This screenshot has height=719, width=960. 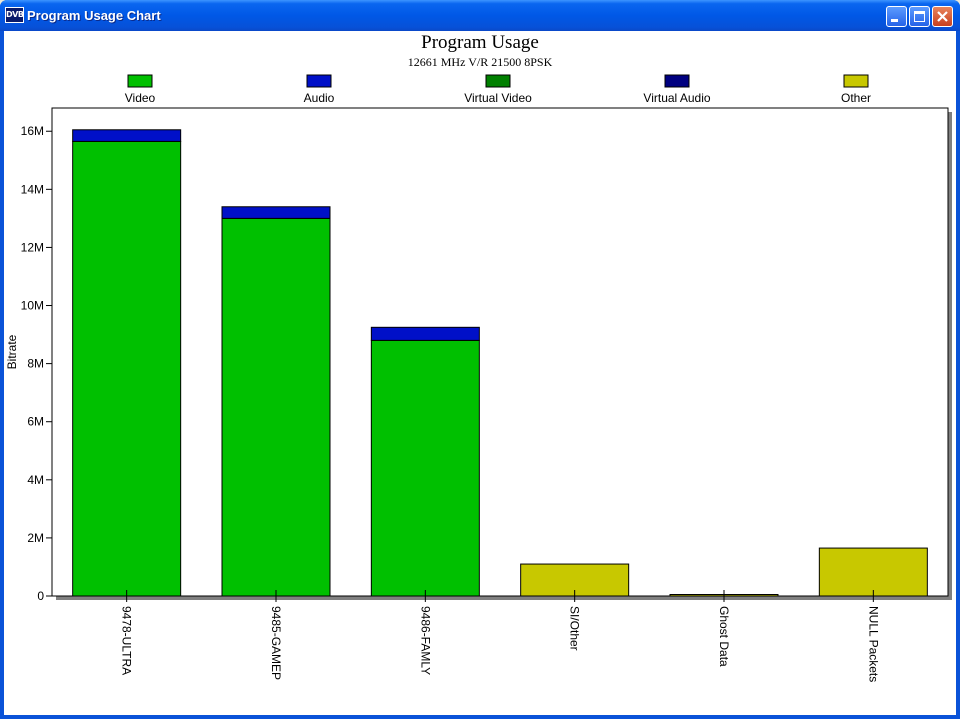 I want to click on legend-label-audio: Audio, so click(x=319, y=98).